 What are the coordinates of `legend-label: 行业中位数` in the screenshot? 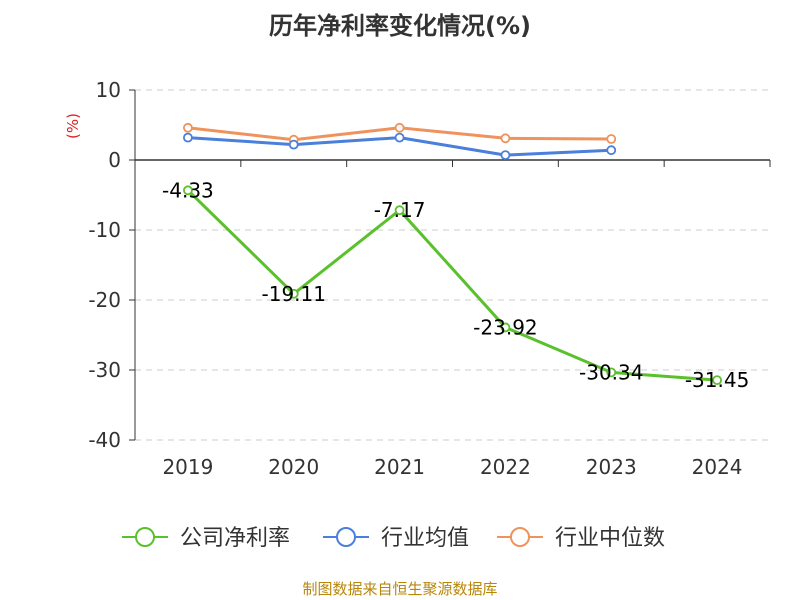 It's located at (610, 538).